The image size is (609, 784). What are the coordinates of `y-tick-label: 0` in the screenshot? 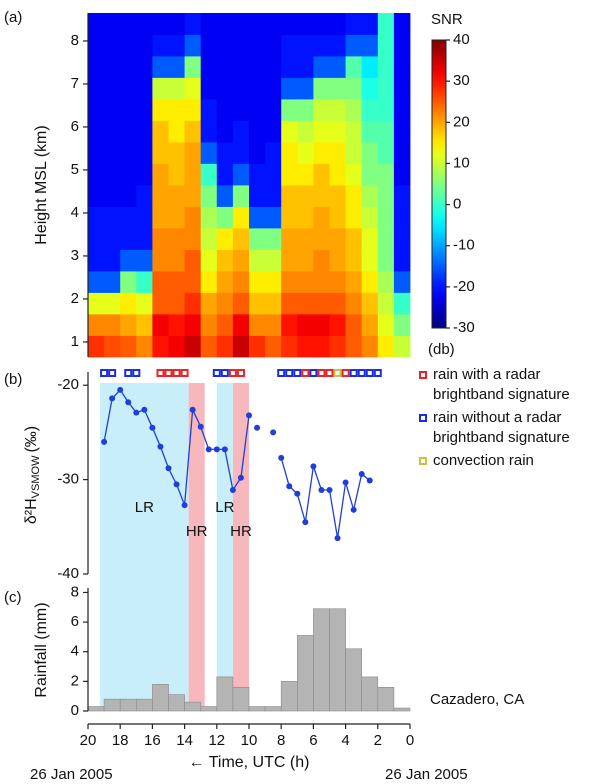 It's located at (75, 710).